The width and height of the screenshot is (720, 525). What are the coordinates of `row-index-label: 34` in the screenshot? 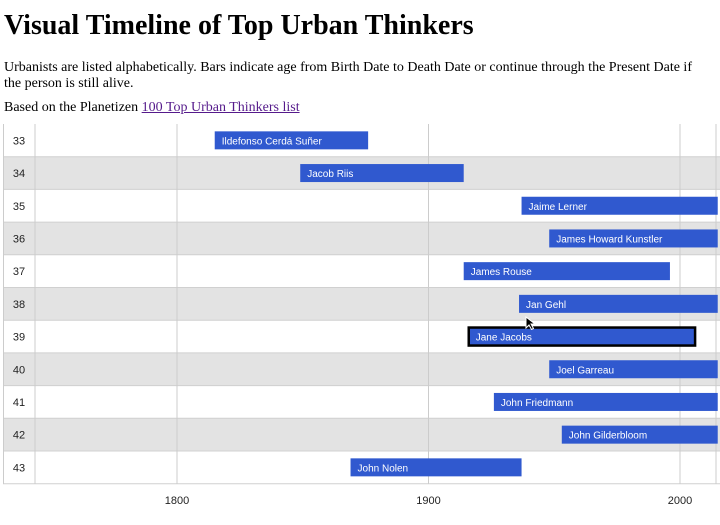 It's located at (19, 174).